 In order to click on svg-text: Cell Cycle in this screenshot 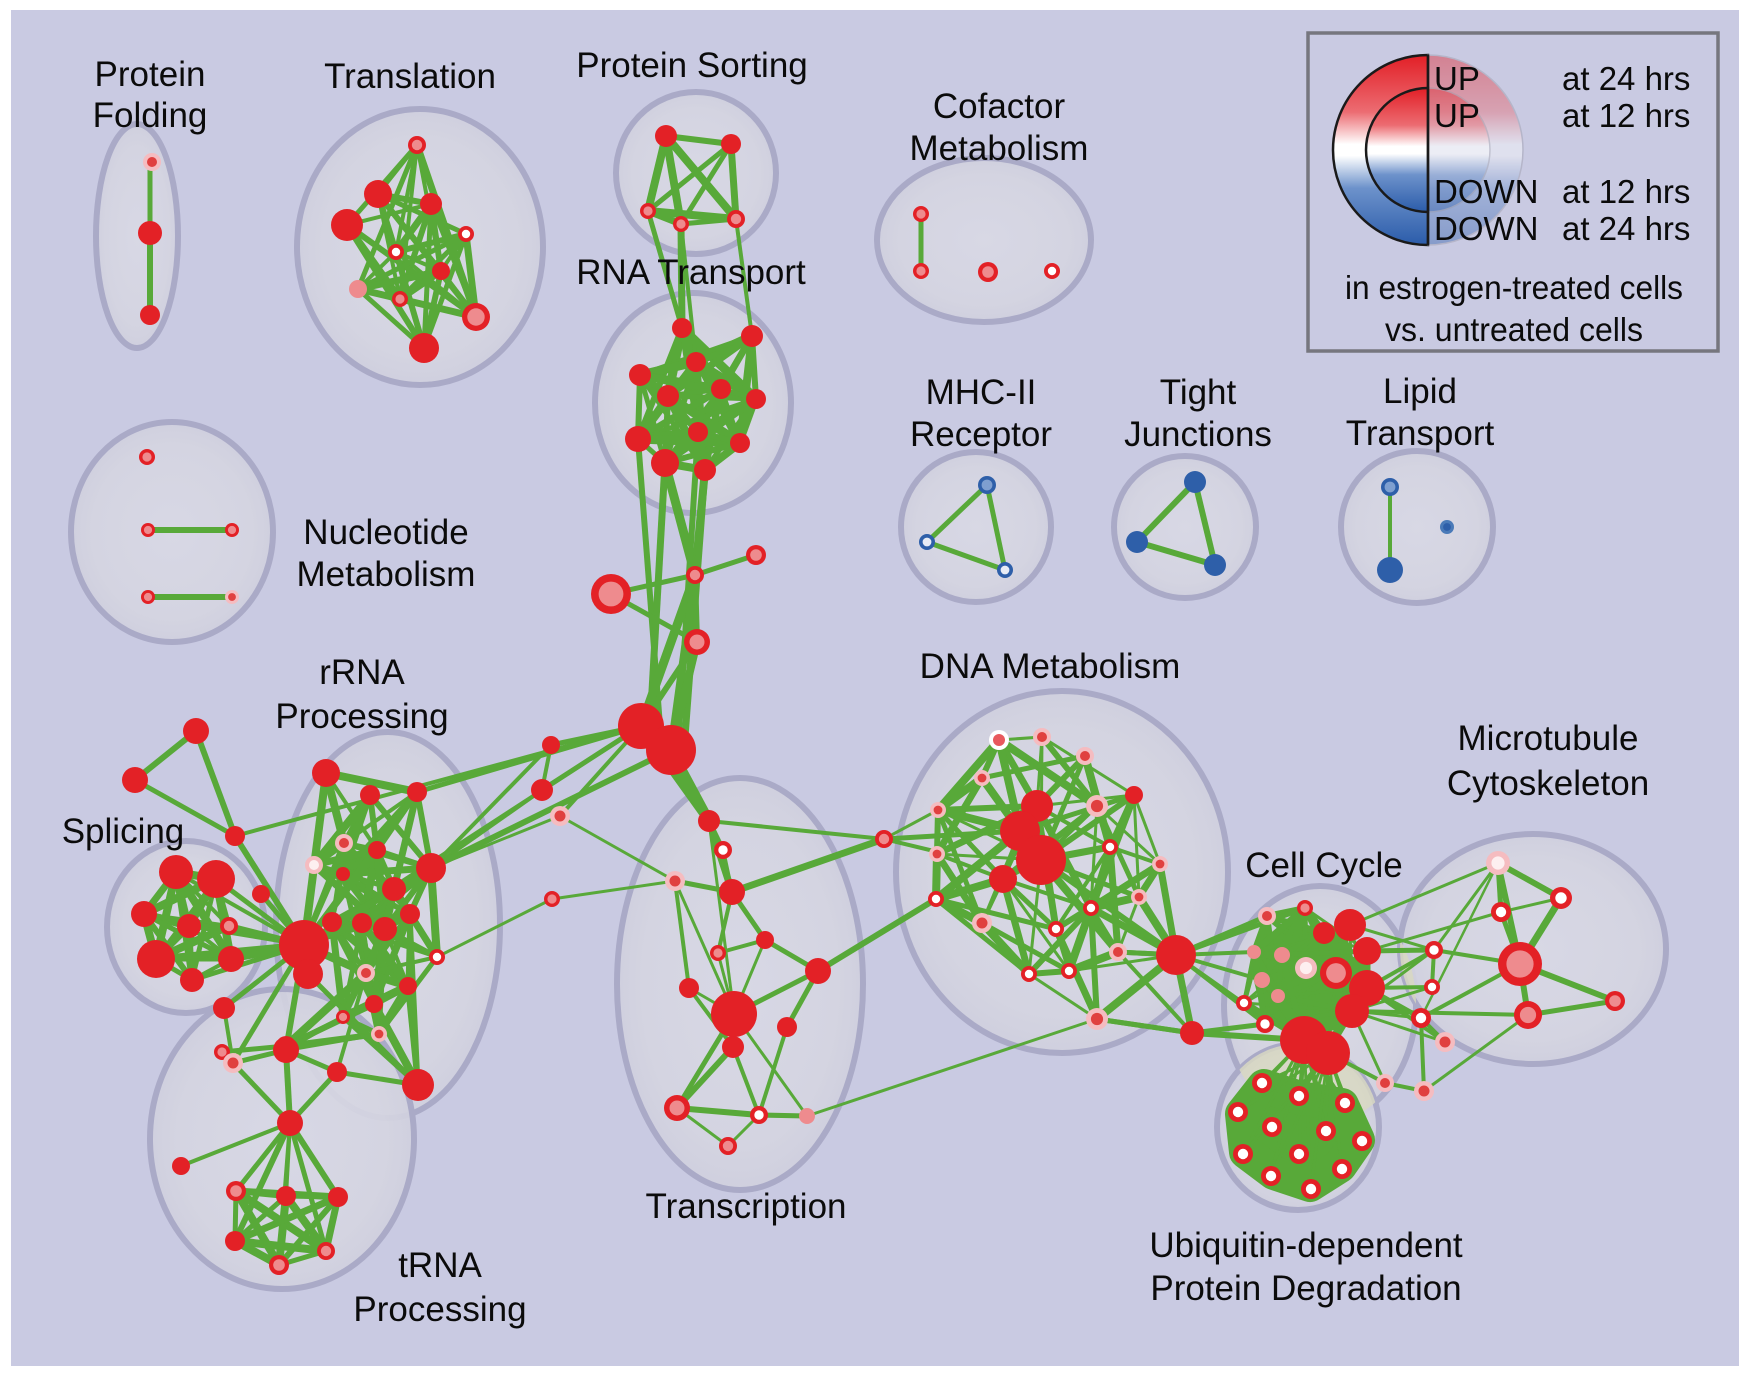, I will do `click(1324, 865)`.